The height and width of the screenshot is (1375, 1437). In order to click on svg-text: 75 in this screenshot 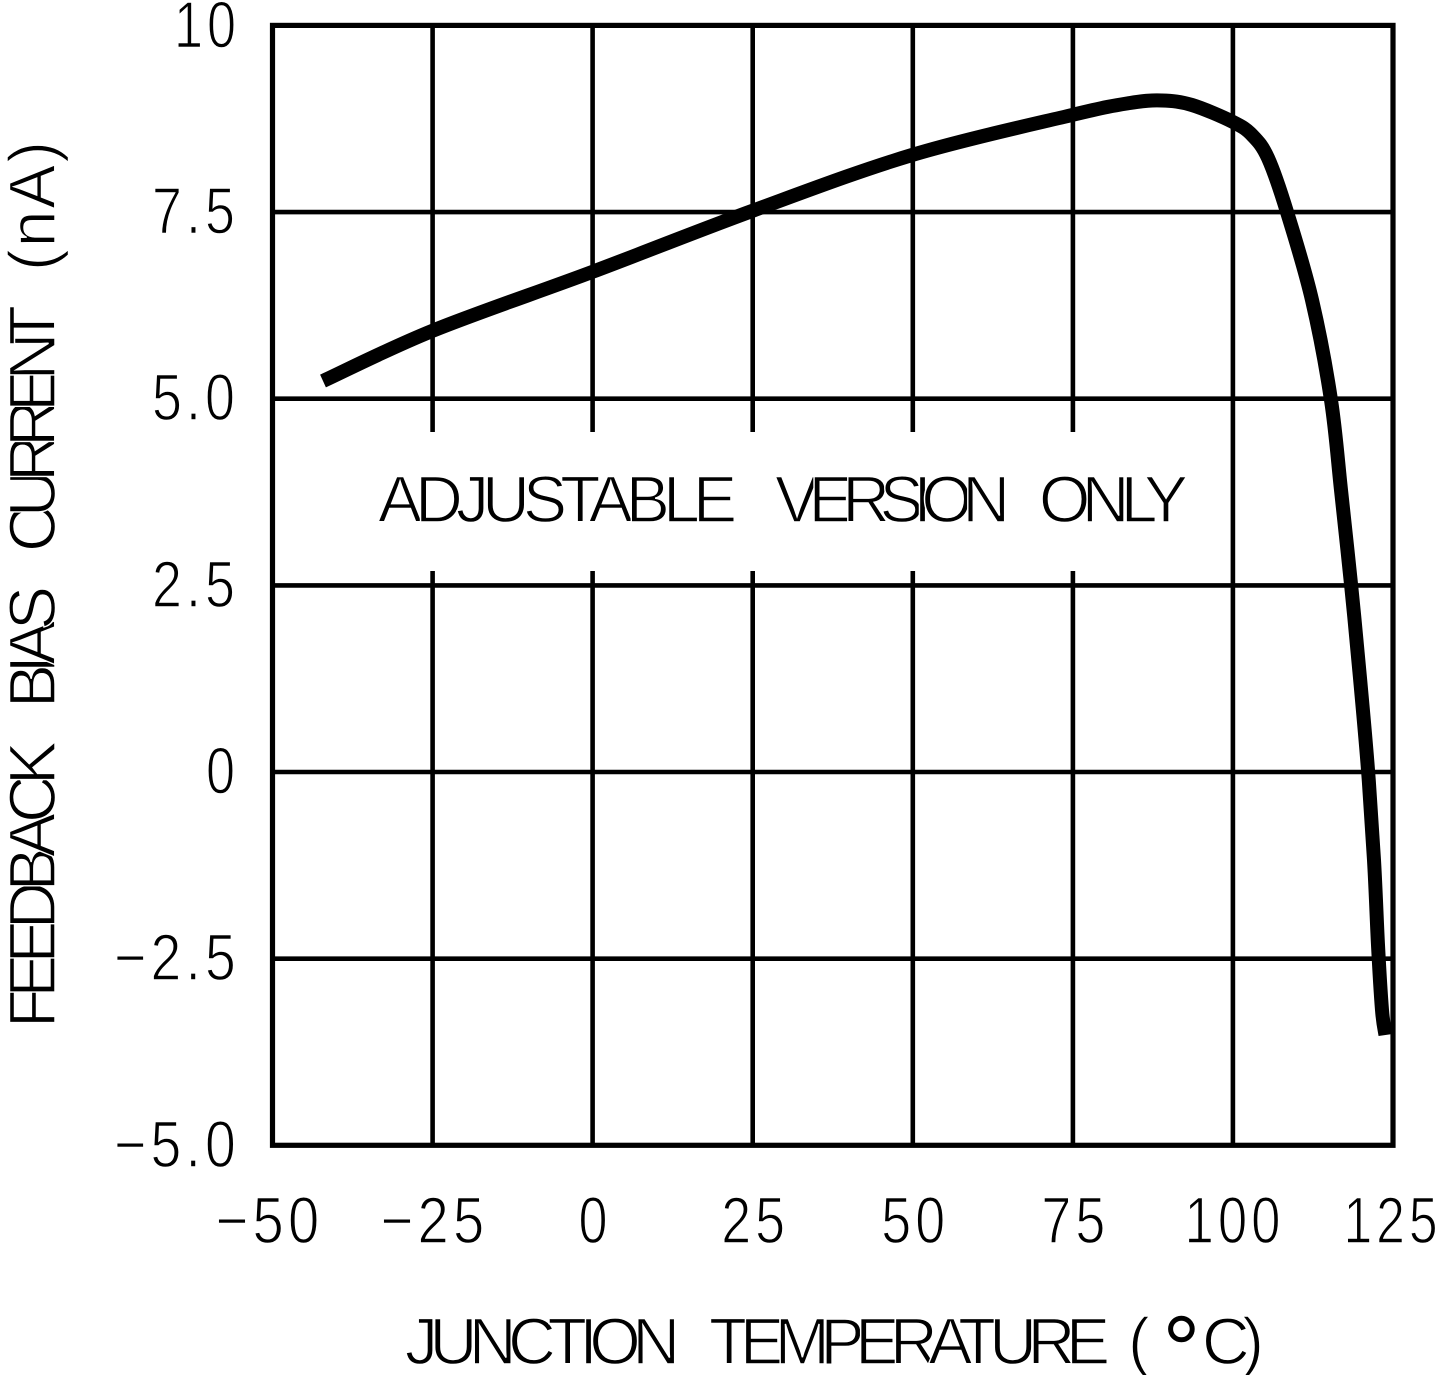, I will do `click(1075, 1220)`.